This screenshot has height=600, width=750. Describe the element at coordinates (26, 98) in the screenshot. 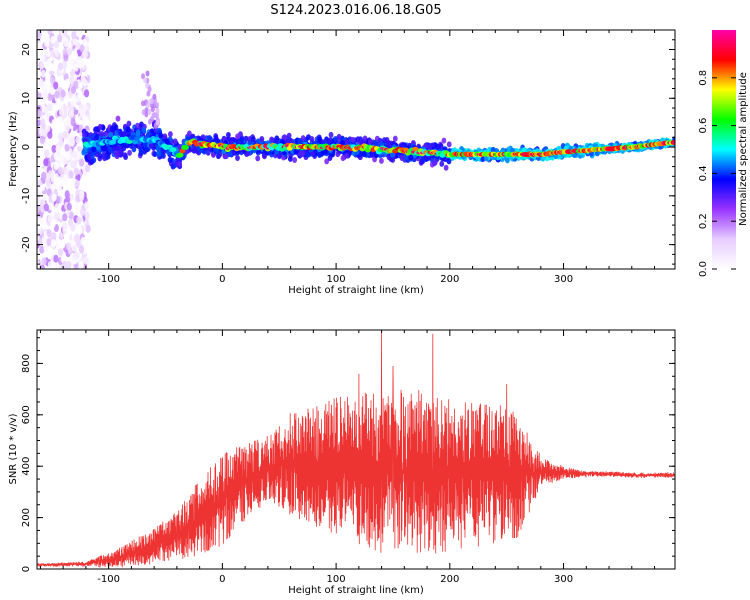

I see `y-tick-label: 10` at that location.